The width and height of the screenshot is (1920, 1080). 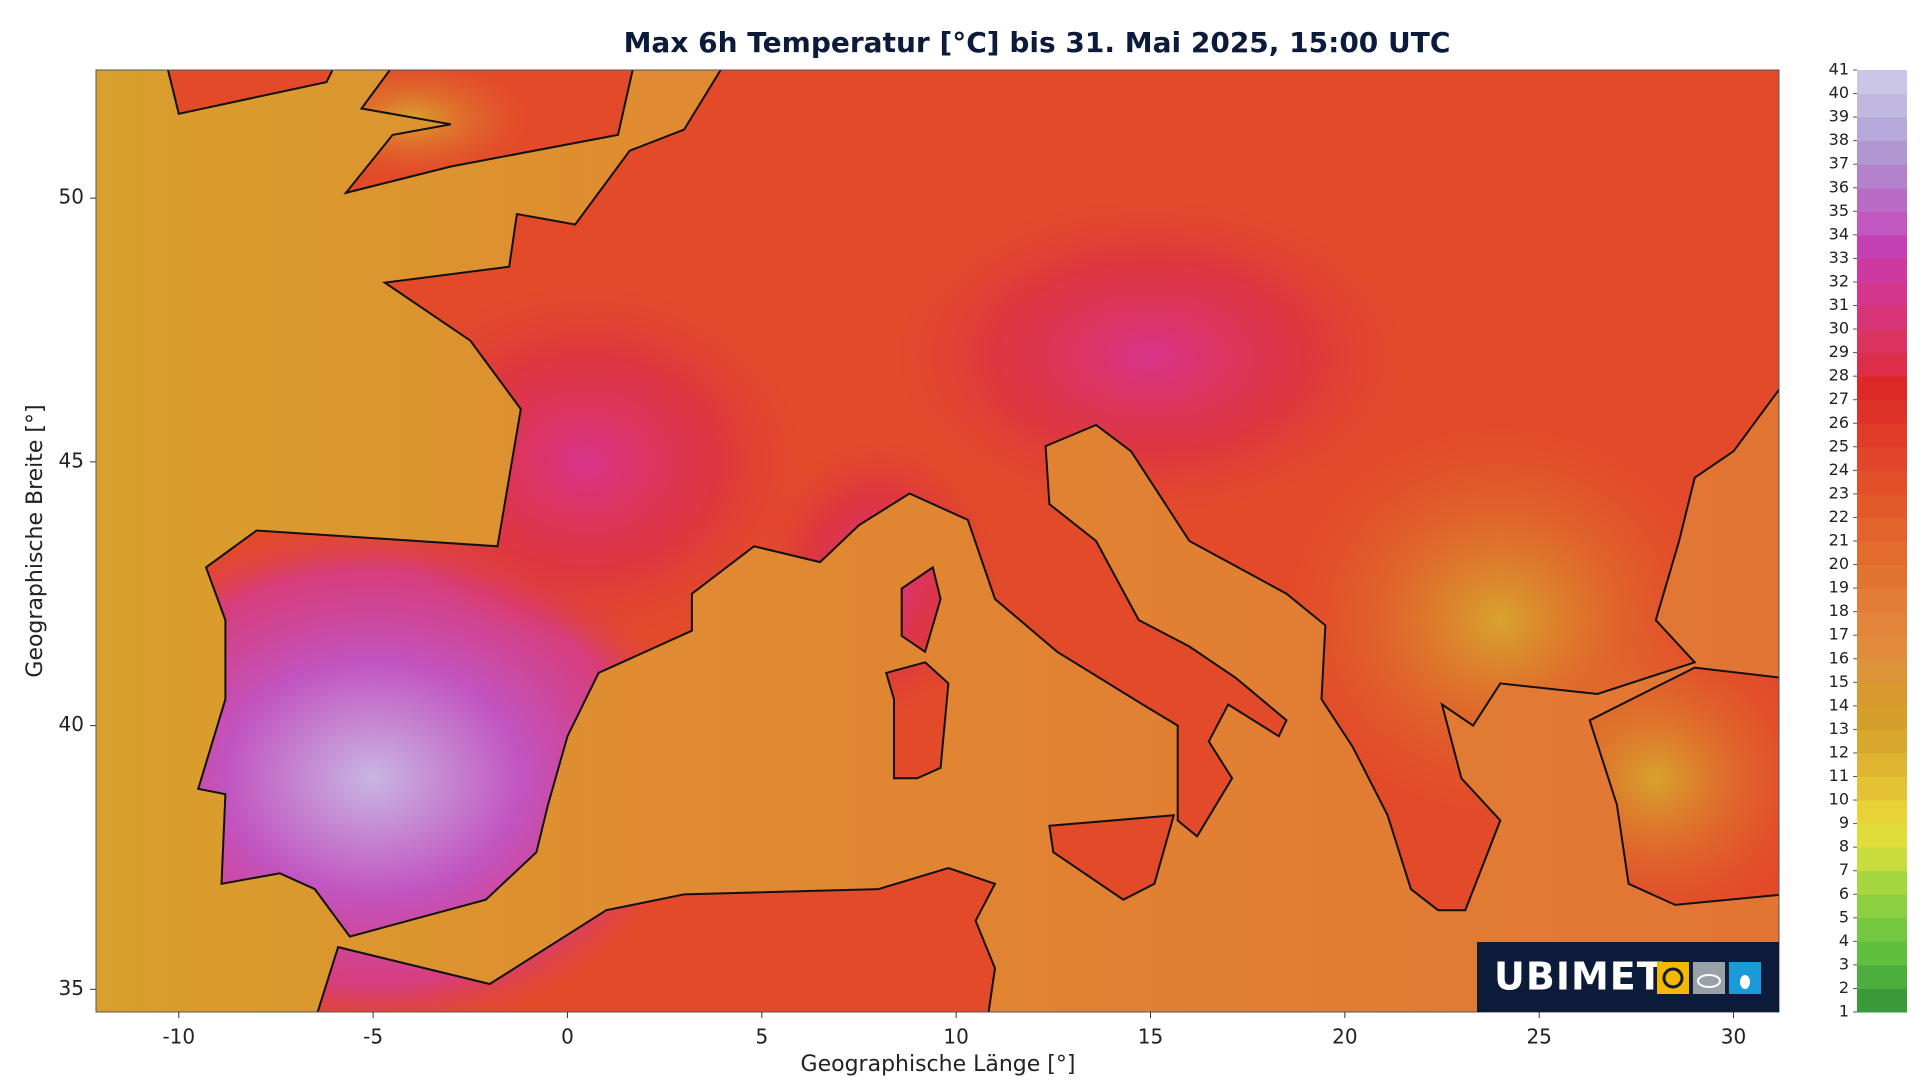 I want to click on colorbar-label: 10, so click(x=1839, y=799).